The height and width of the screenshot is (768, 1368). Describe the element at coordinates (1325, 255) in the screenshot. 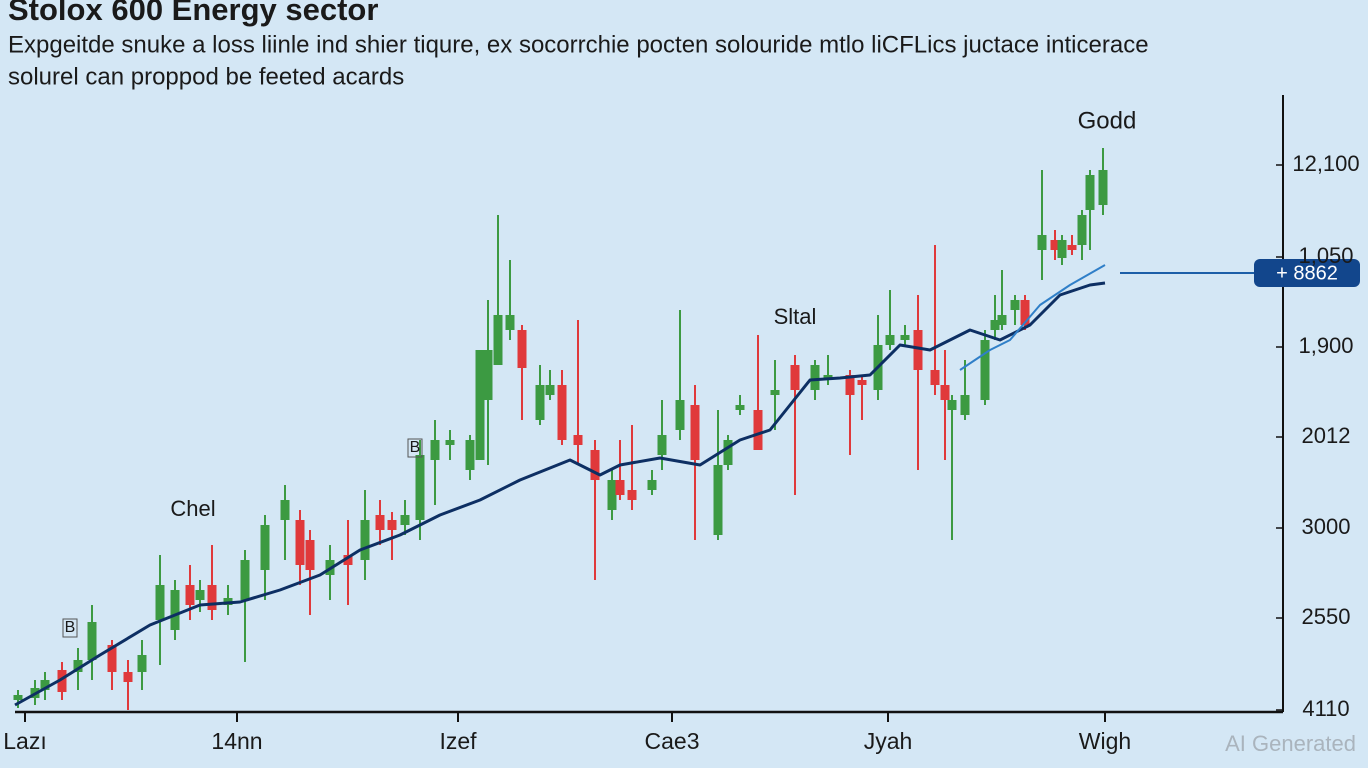

I see `y-tick-label: 1,050` at that location.